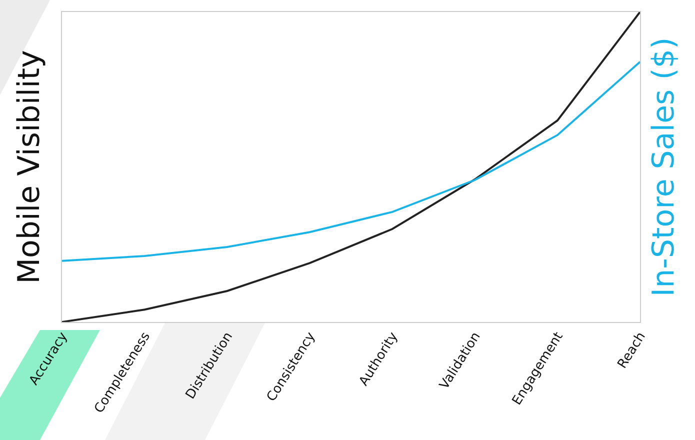  What do you see at coordinates (29, 167) in the screenshot?
I see `y-axis-title: Mobile Visibility` at bounding box center [29, 167].